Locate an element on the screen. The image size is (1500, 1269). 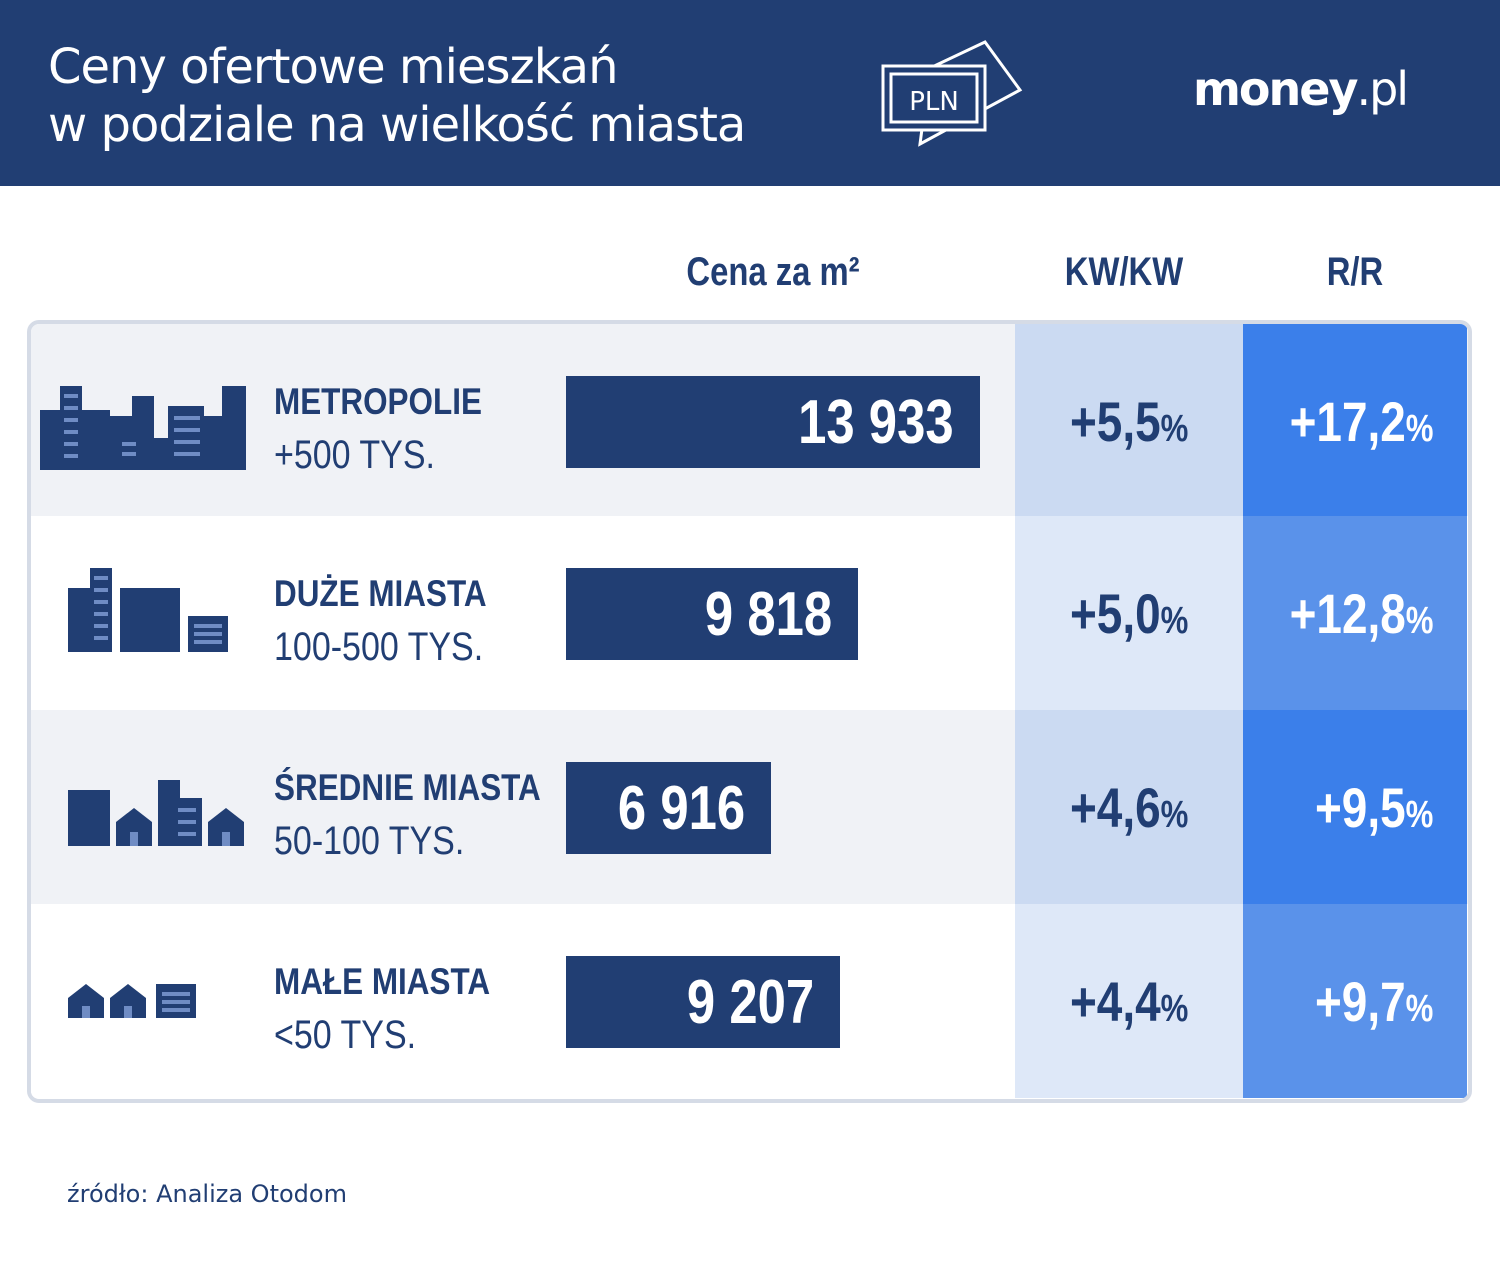
qoq-value: +5,0 is located at coordinates (1115, 613).